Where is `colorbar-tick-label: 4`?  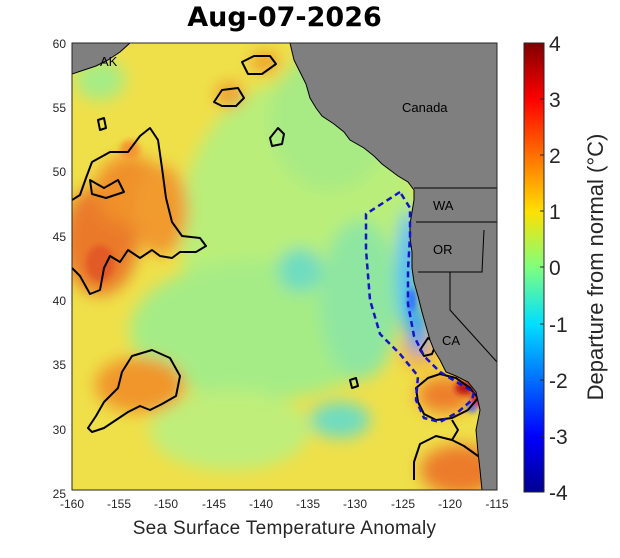 colorbar-tick-label: 4 is located at coordinates (555, 44).